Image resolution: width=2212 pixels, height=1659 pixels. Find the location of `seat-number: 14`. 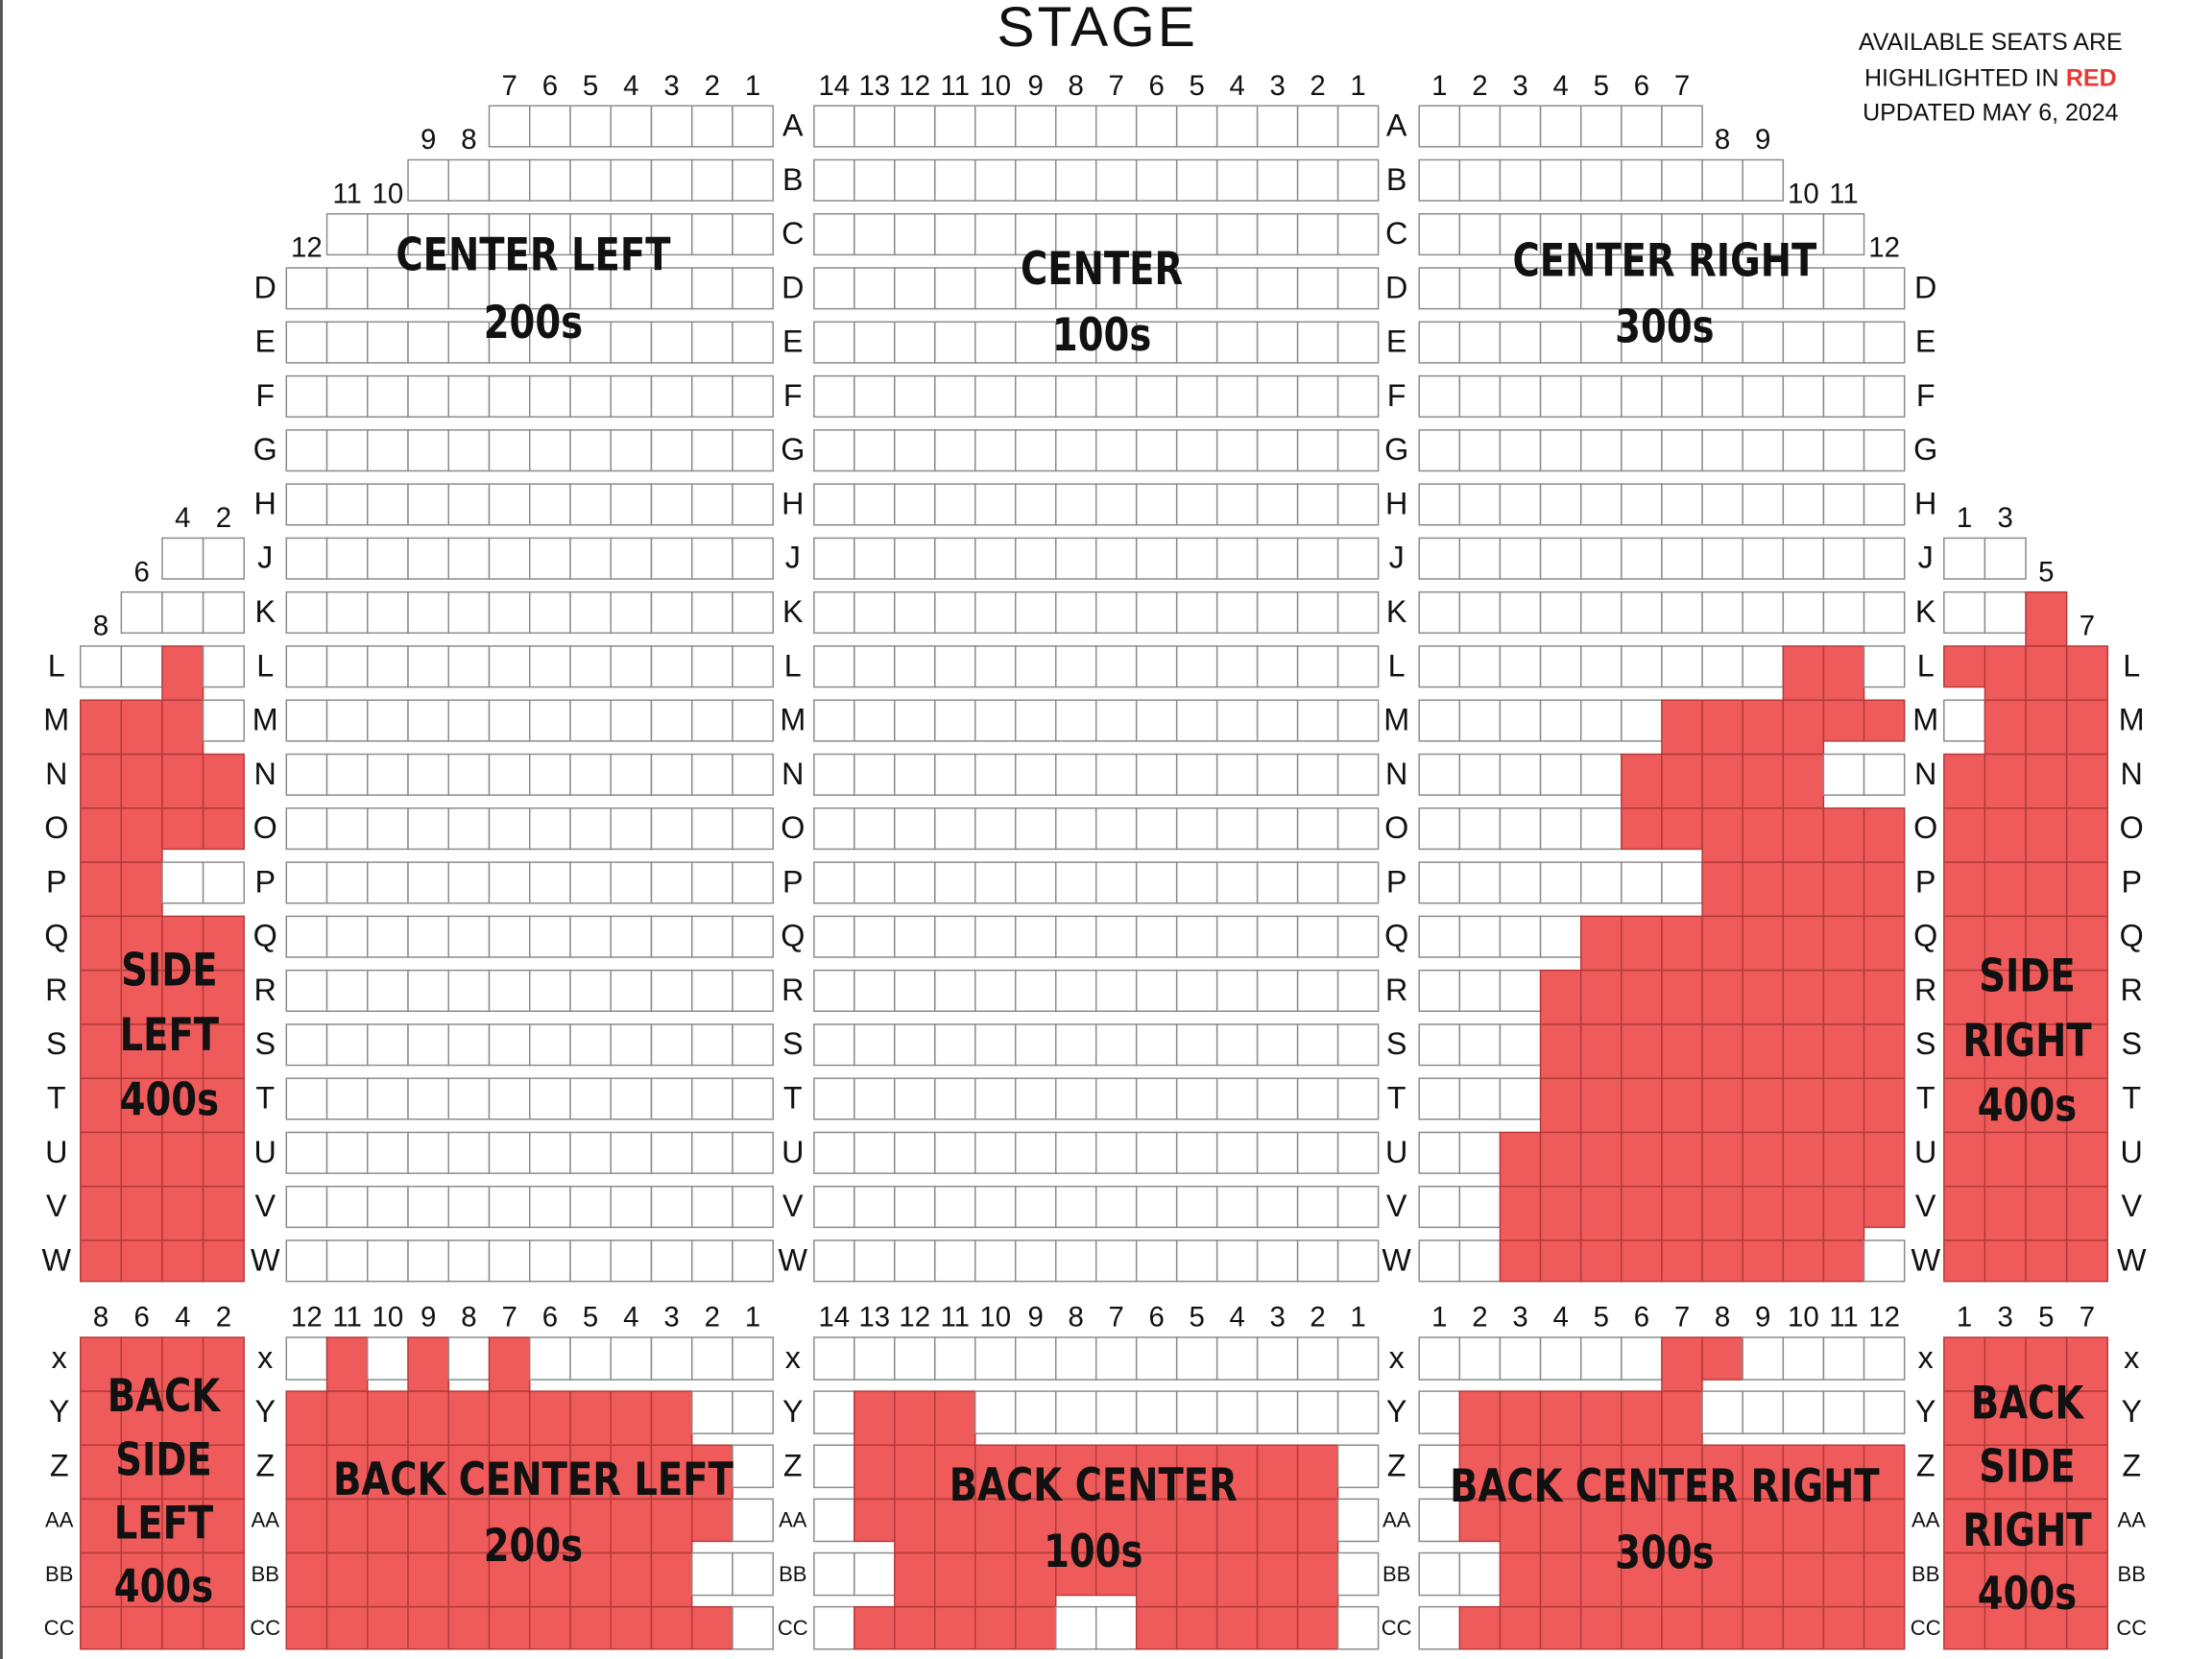

seat-number: 14 is located at coordinates (834, 1318).